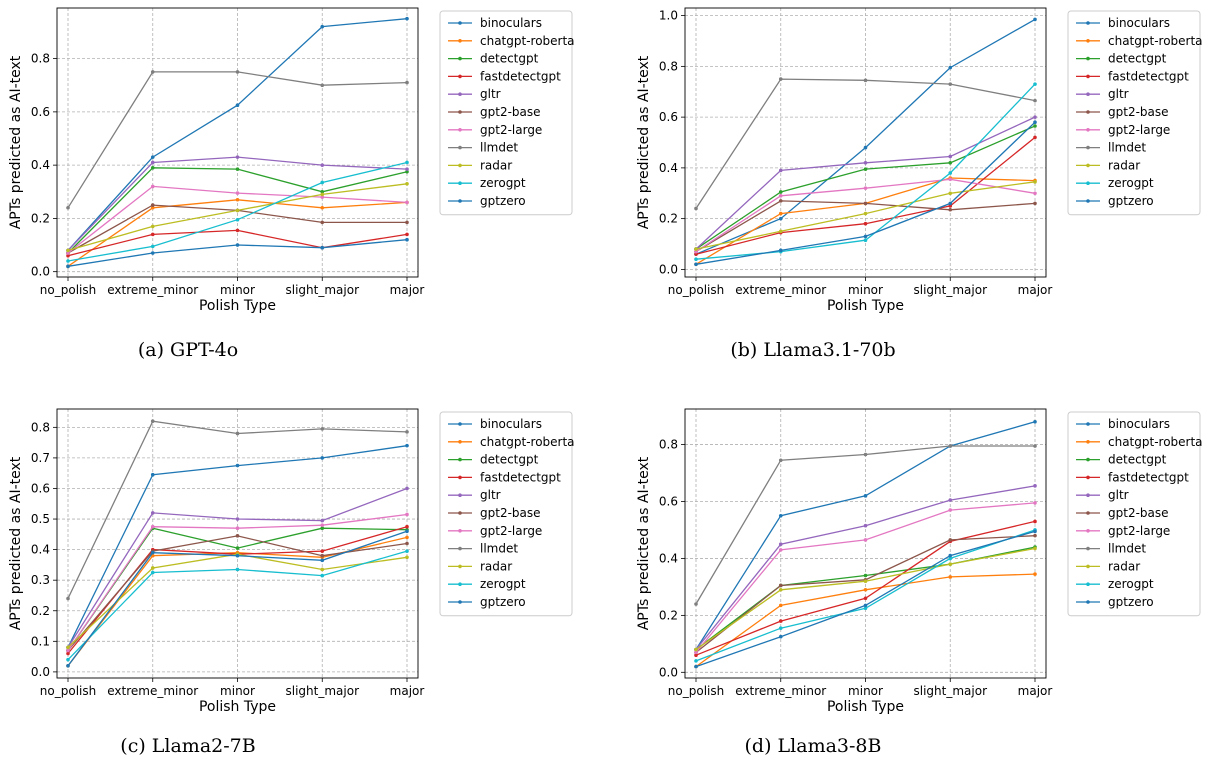  Describe the element at coordinates (1088, 165) in the screenshot. I see `legend-marker-radar` at that location.